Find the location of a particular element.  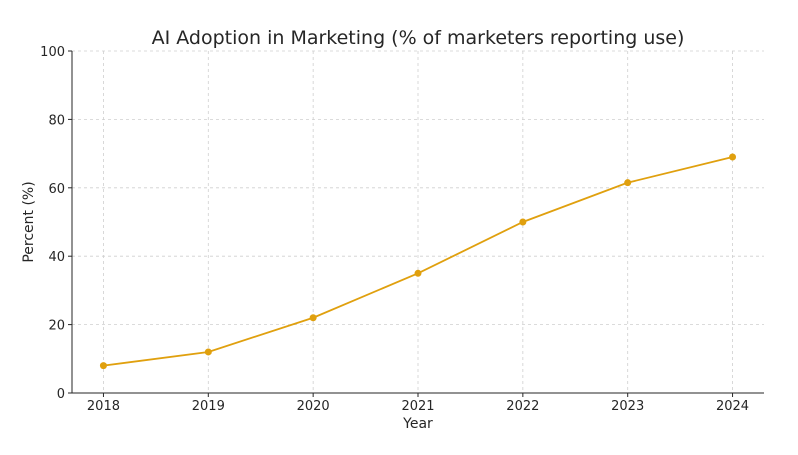

y-tick-label: 80 is located at coordinates (56, 120).